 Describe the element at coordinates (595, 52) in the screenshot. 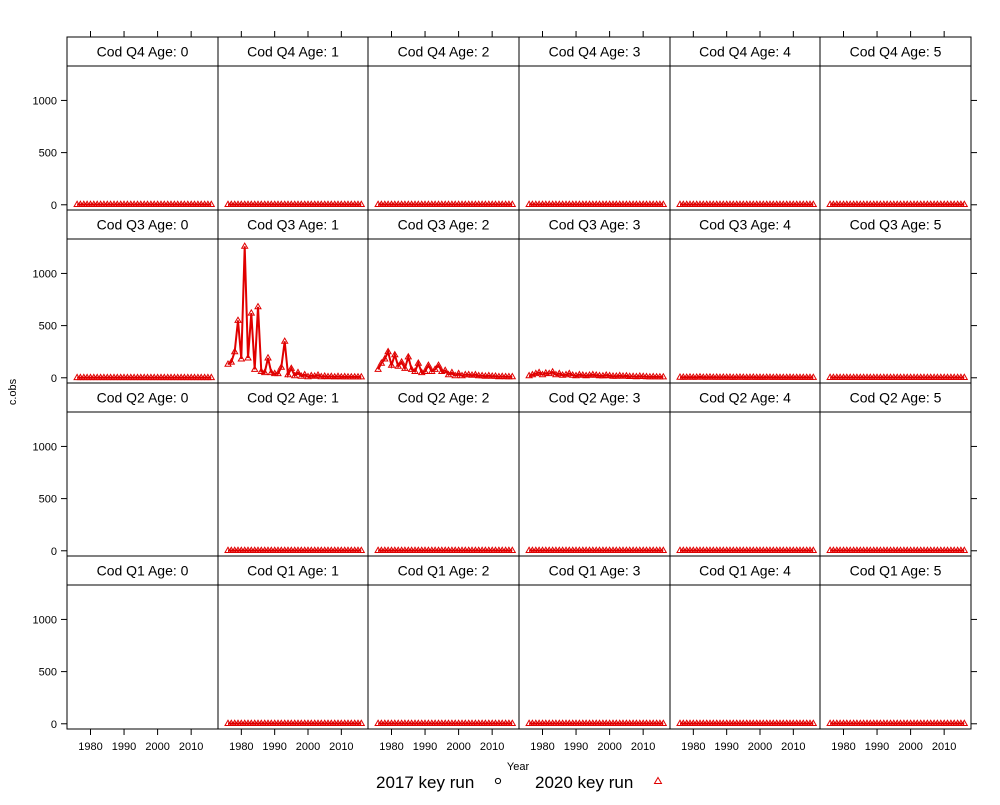

I see `panel-title: Cod Q4 Age: 3` at that location.